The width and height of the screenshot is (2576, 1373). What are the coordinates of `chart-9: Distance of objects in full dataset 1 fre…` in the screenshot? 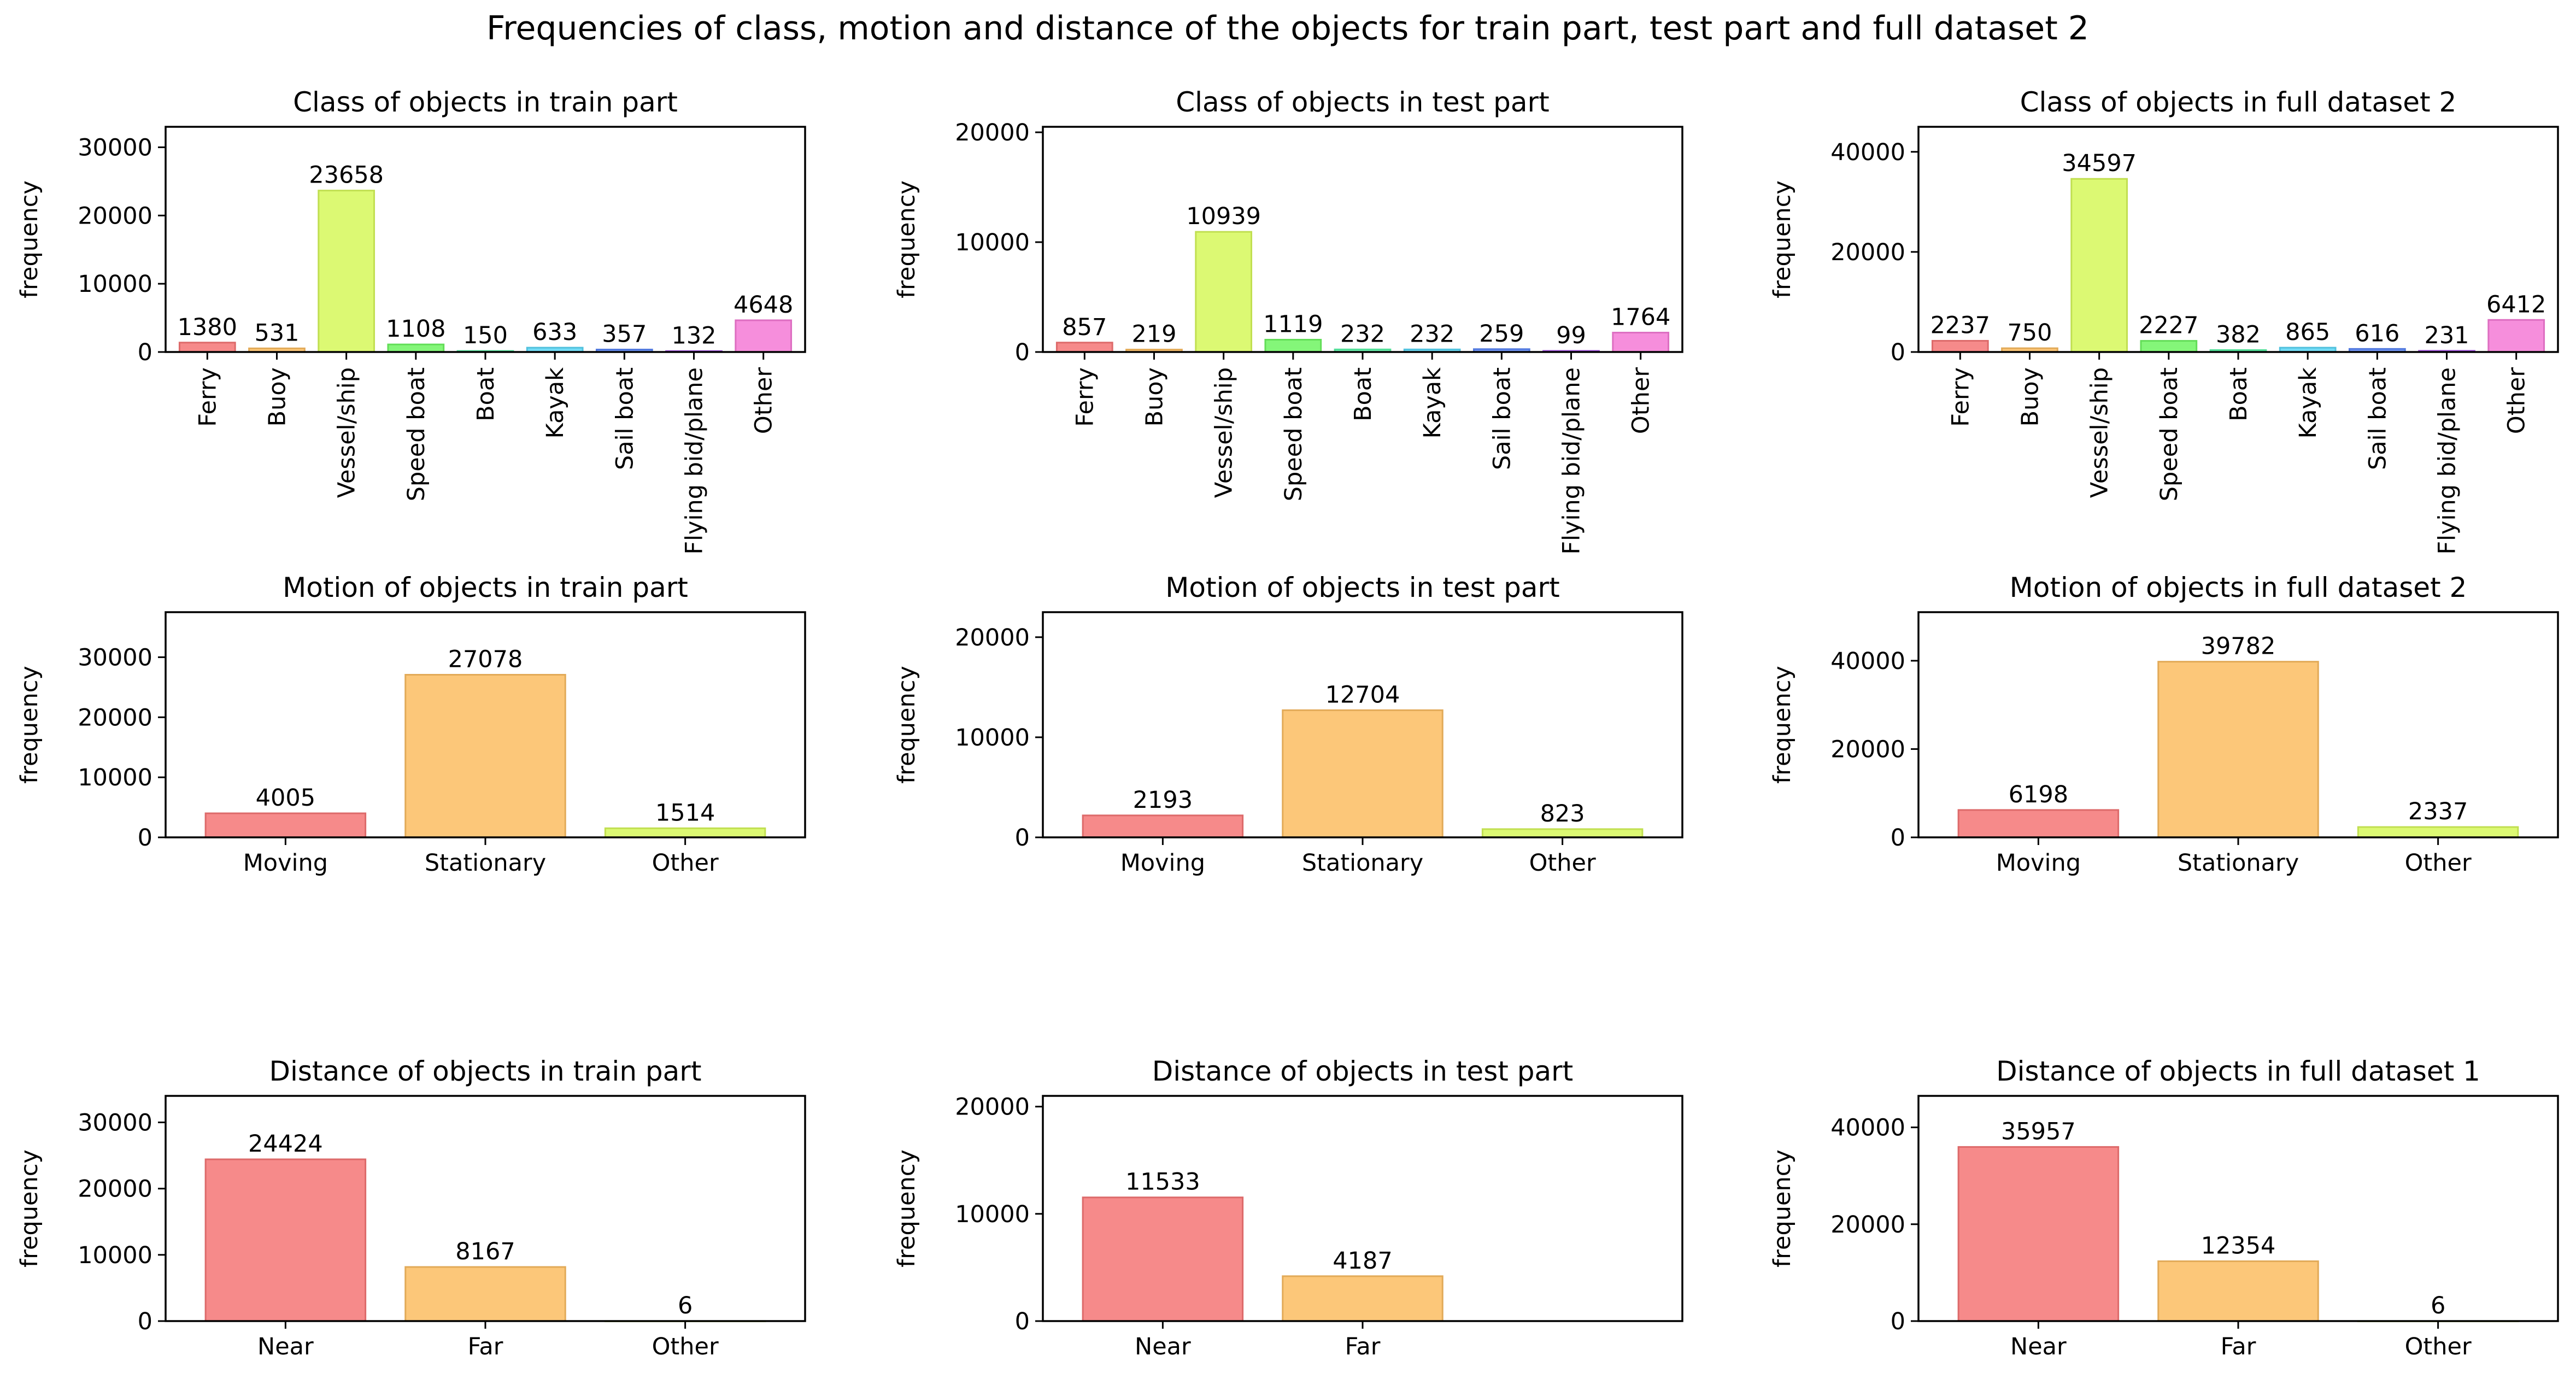 It's located at (2164, 1207).